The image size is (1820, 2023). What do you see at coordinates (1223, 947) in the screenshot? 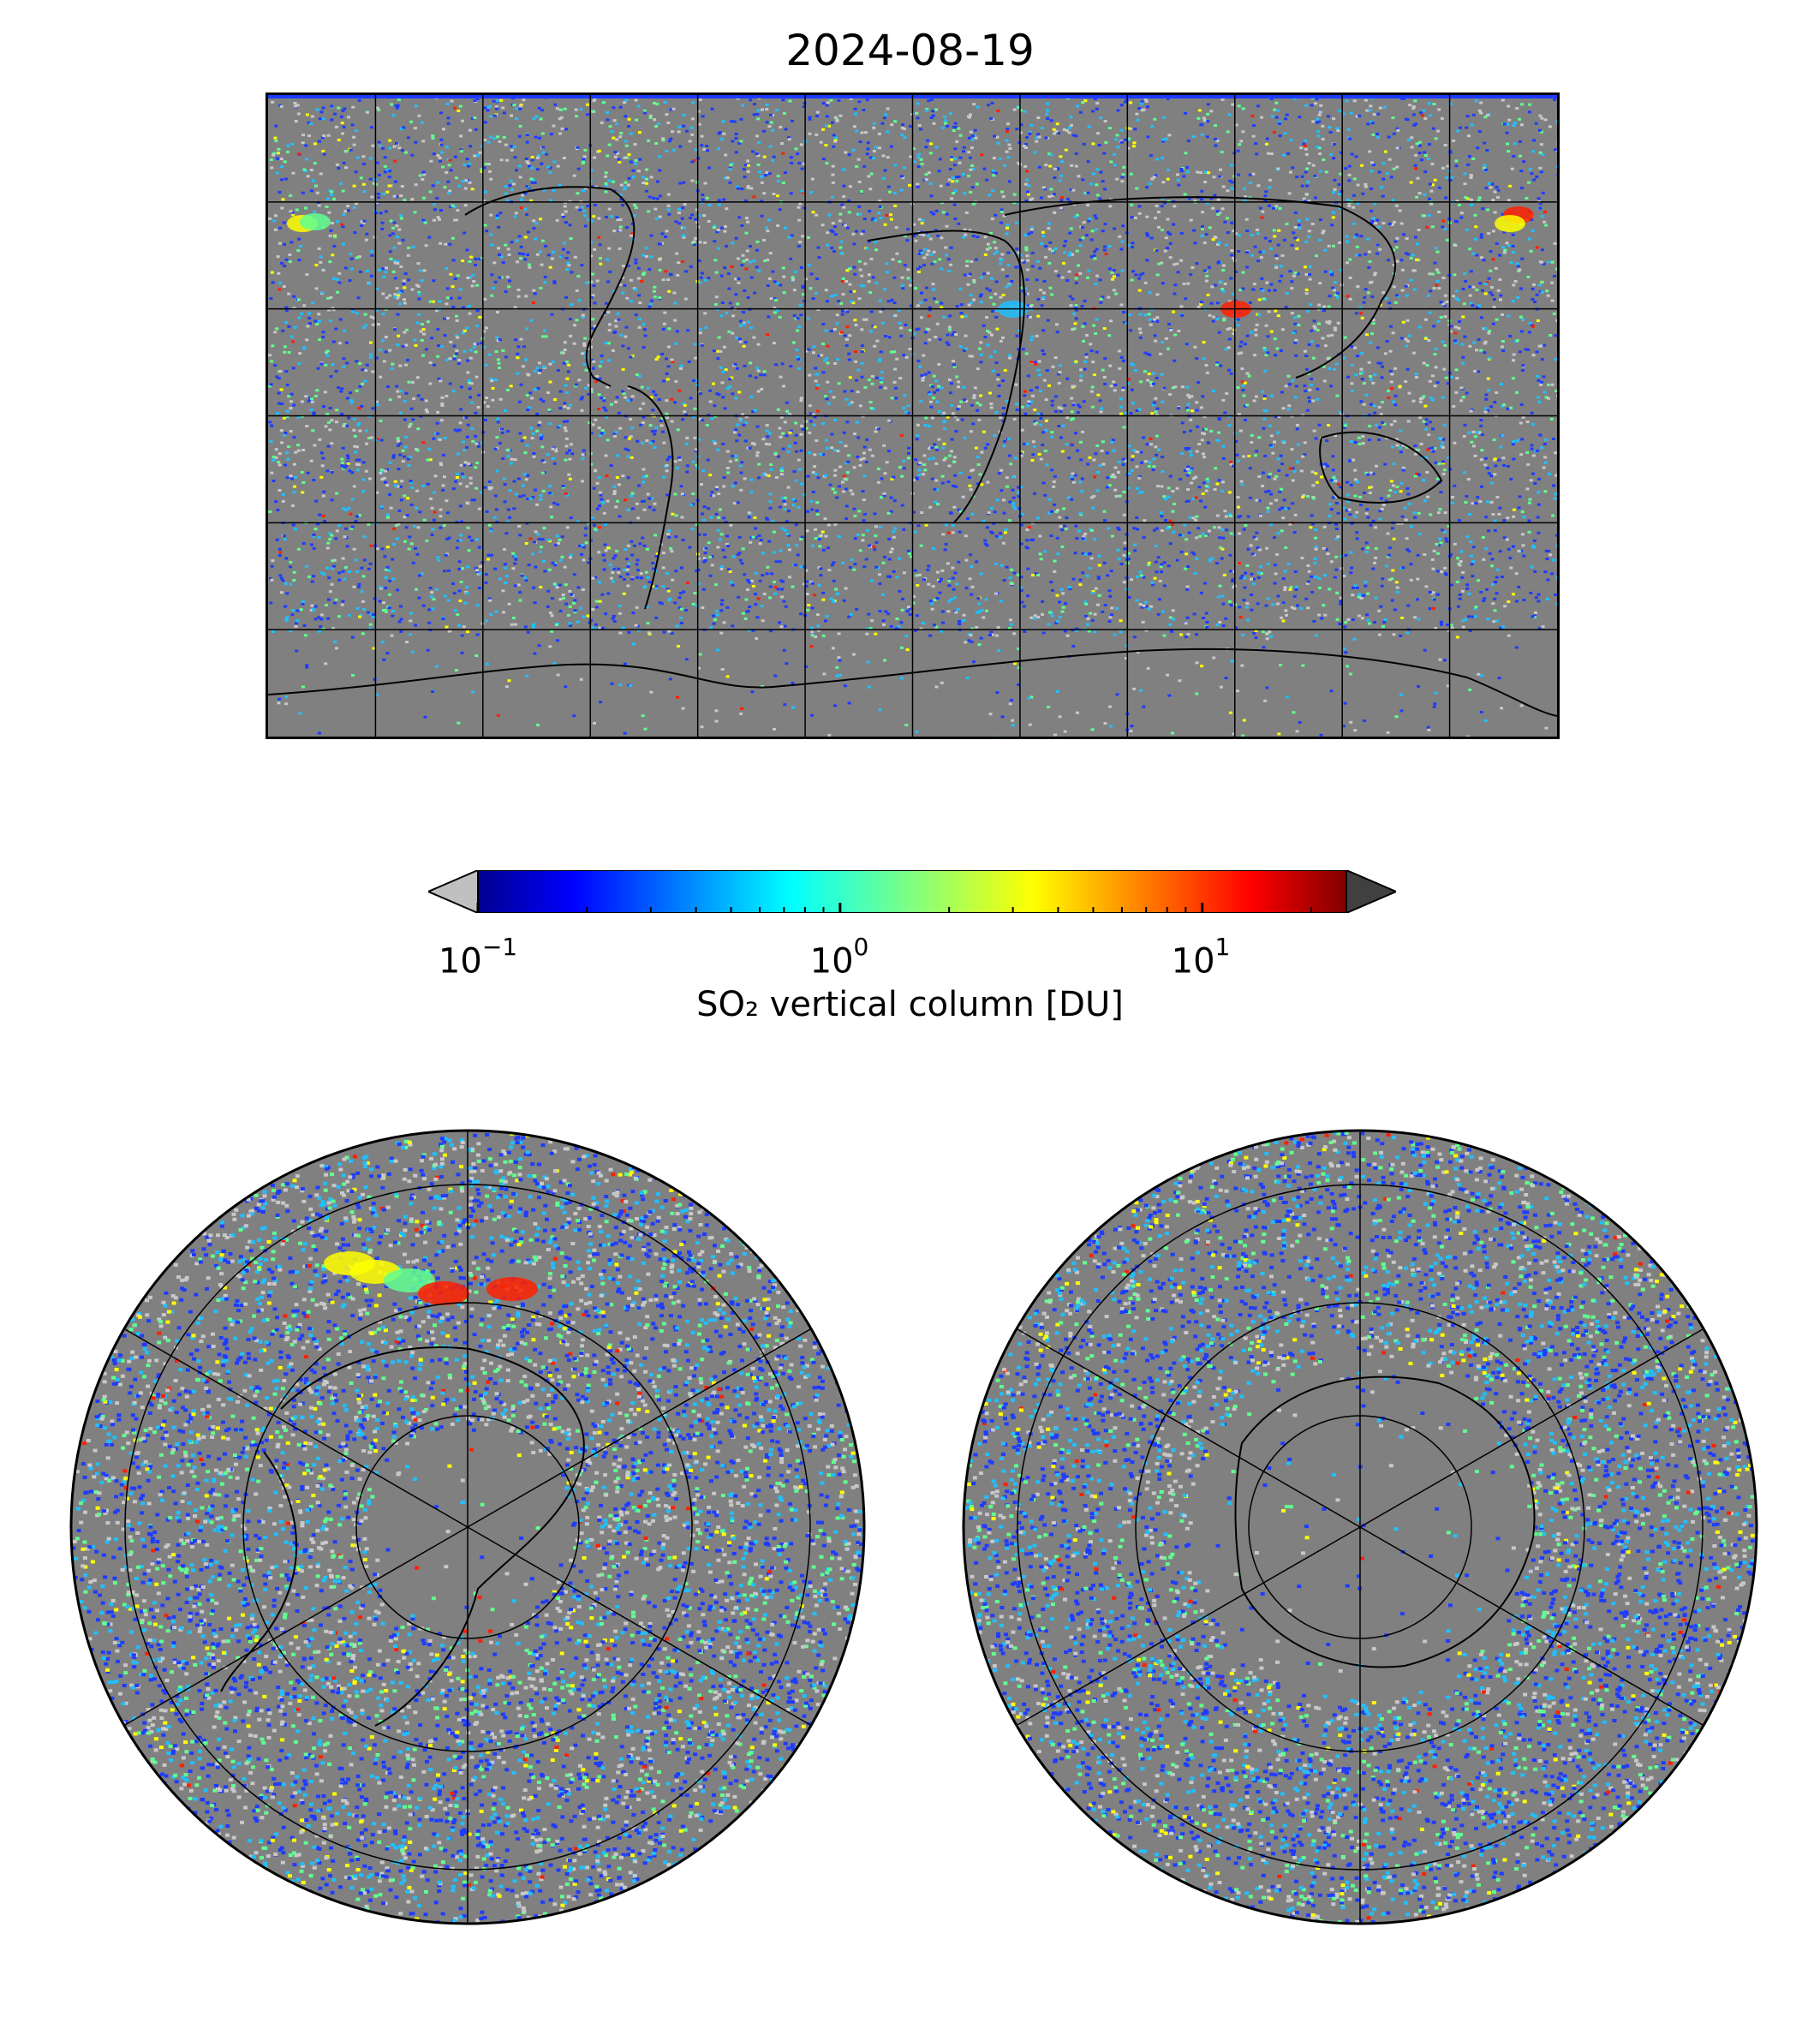
I see `colorbar-tick-2-exp: 1` at bounding box center [1223, 947].